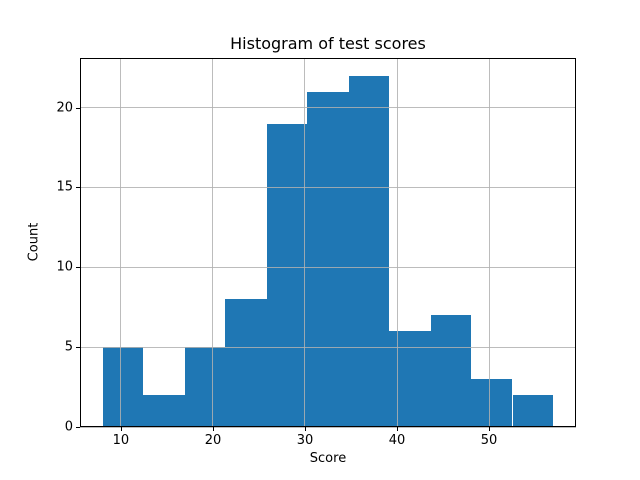  What do you see at coordinates (489, 440) in the screenshot?
I see `x-tick-label: 50` at bounding box center [489, 440].